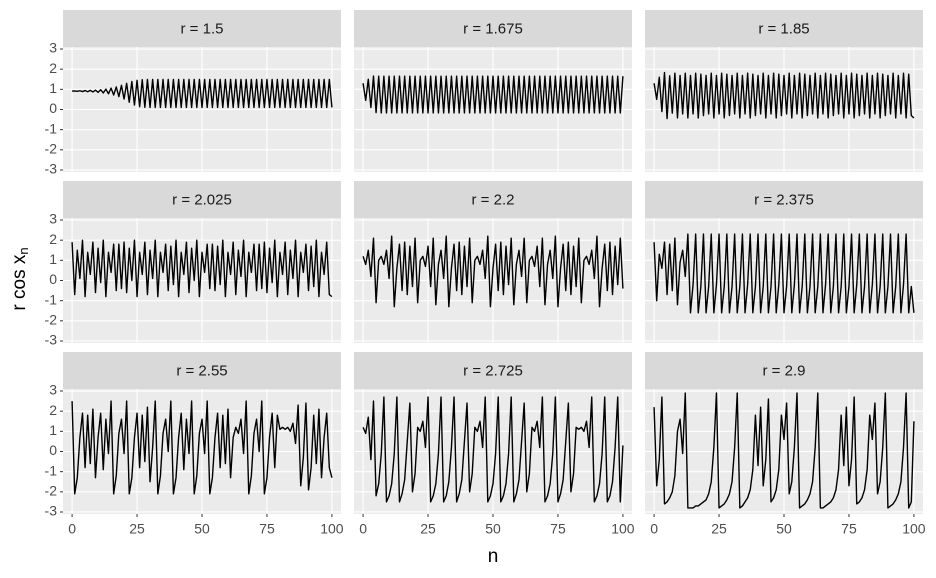  I want to click on strip-label: r = 2.025, so click(202, 199).